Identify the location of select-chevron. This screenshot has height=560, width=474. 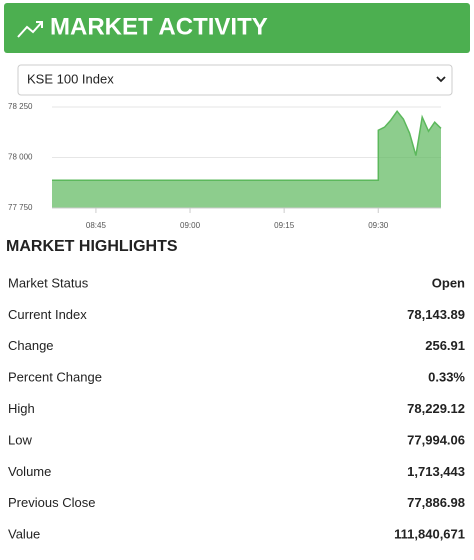
(441, 79).